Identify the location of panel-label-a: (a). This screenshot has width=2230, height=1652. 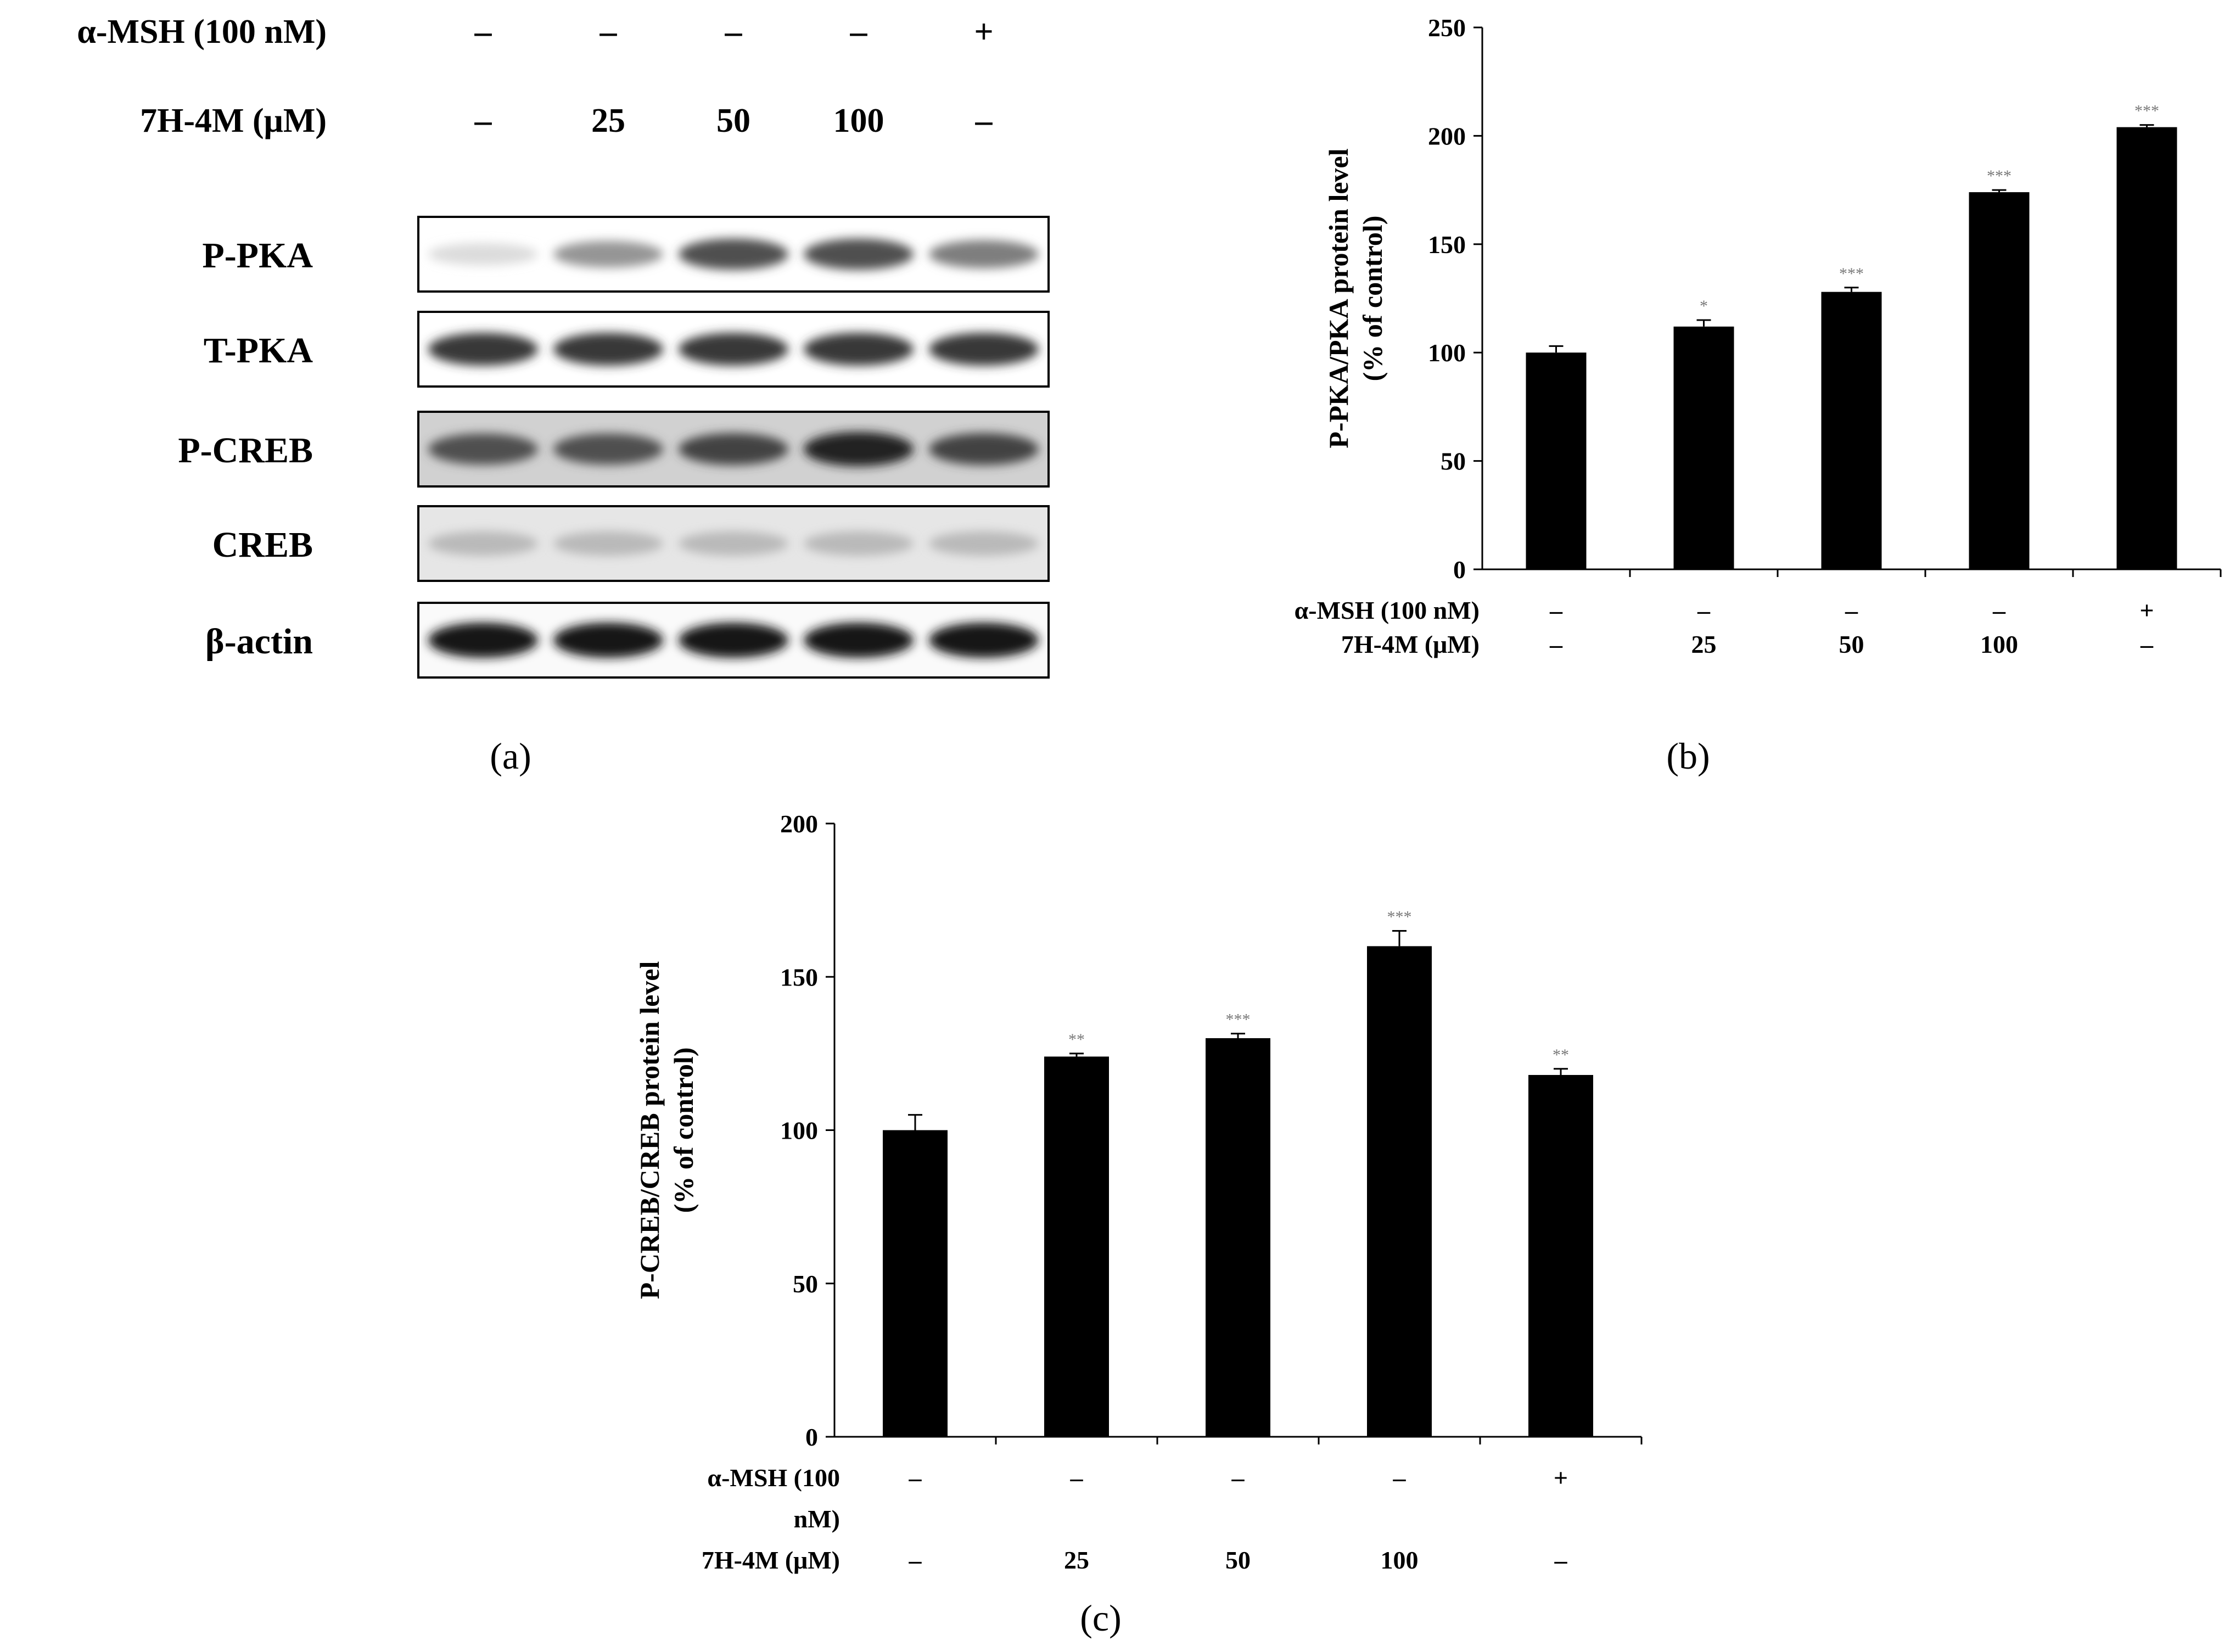
(511, 756).